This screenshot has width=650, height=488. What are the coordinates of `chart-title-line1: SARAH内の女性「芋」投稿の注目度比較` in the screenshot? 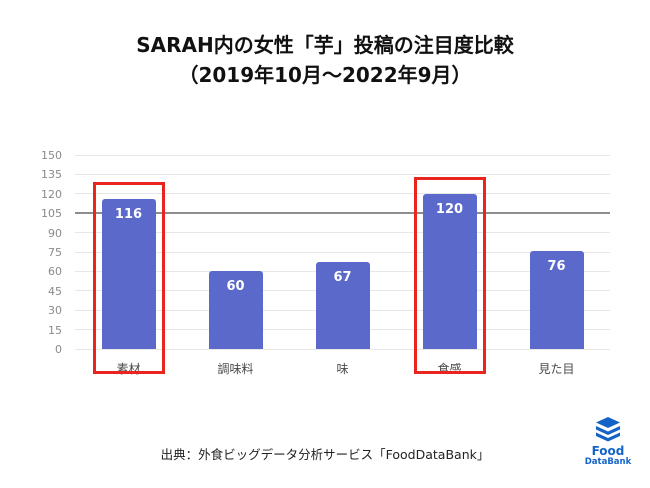 It's located at (325, 45).